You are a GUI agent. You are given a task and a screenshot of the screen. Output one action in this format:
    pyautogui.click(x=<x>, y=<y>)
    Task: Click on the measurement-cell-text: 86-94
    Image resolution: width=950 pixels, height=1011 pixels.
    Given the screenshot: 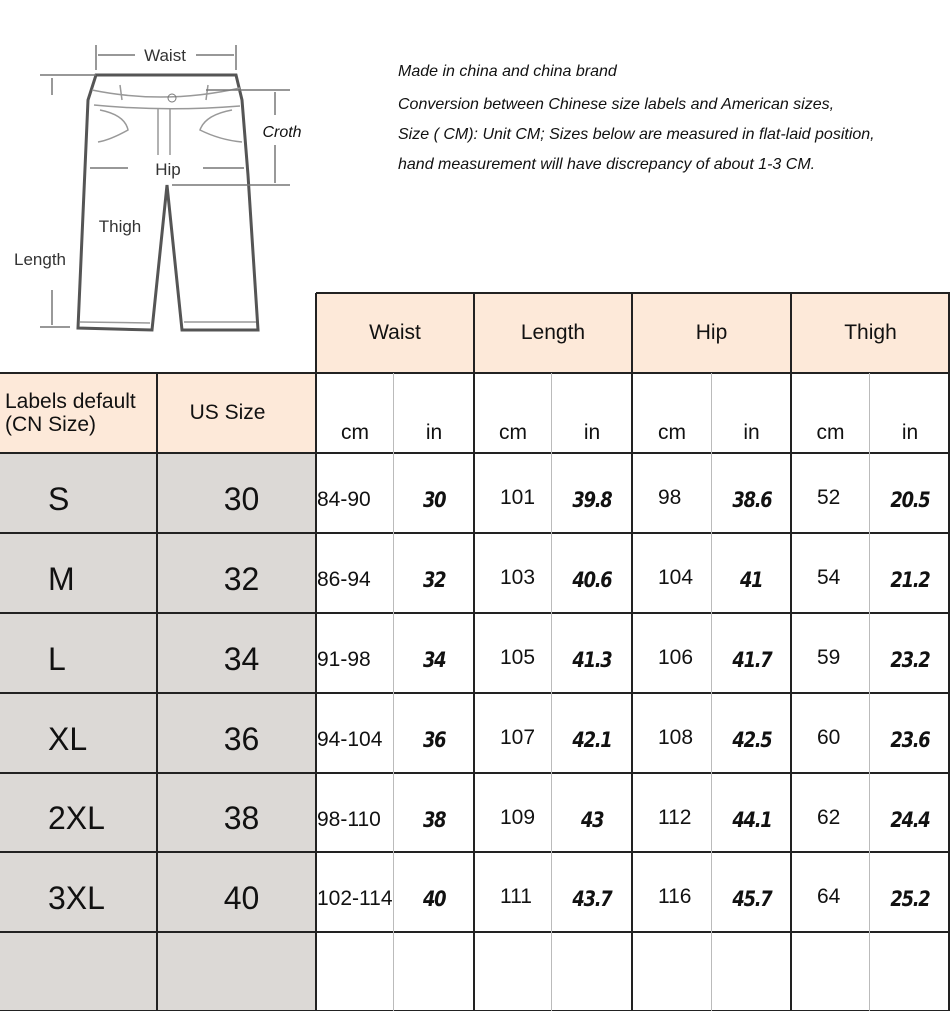 What is the action you would take?
    pyautogui.click(x=344, y=579)
    